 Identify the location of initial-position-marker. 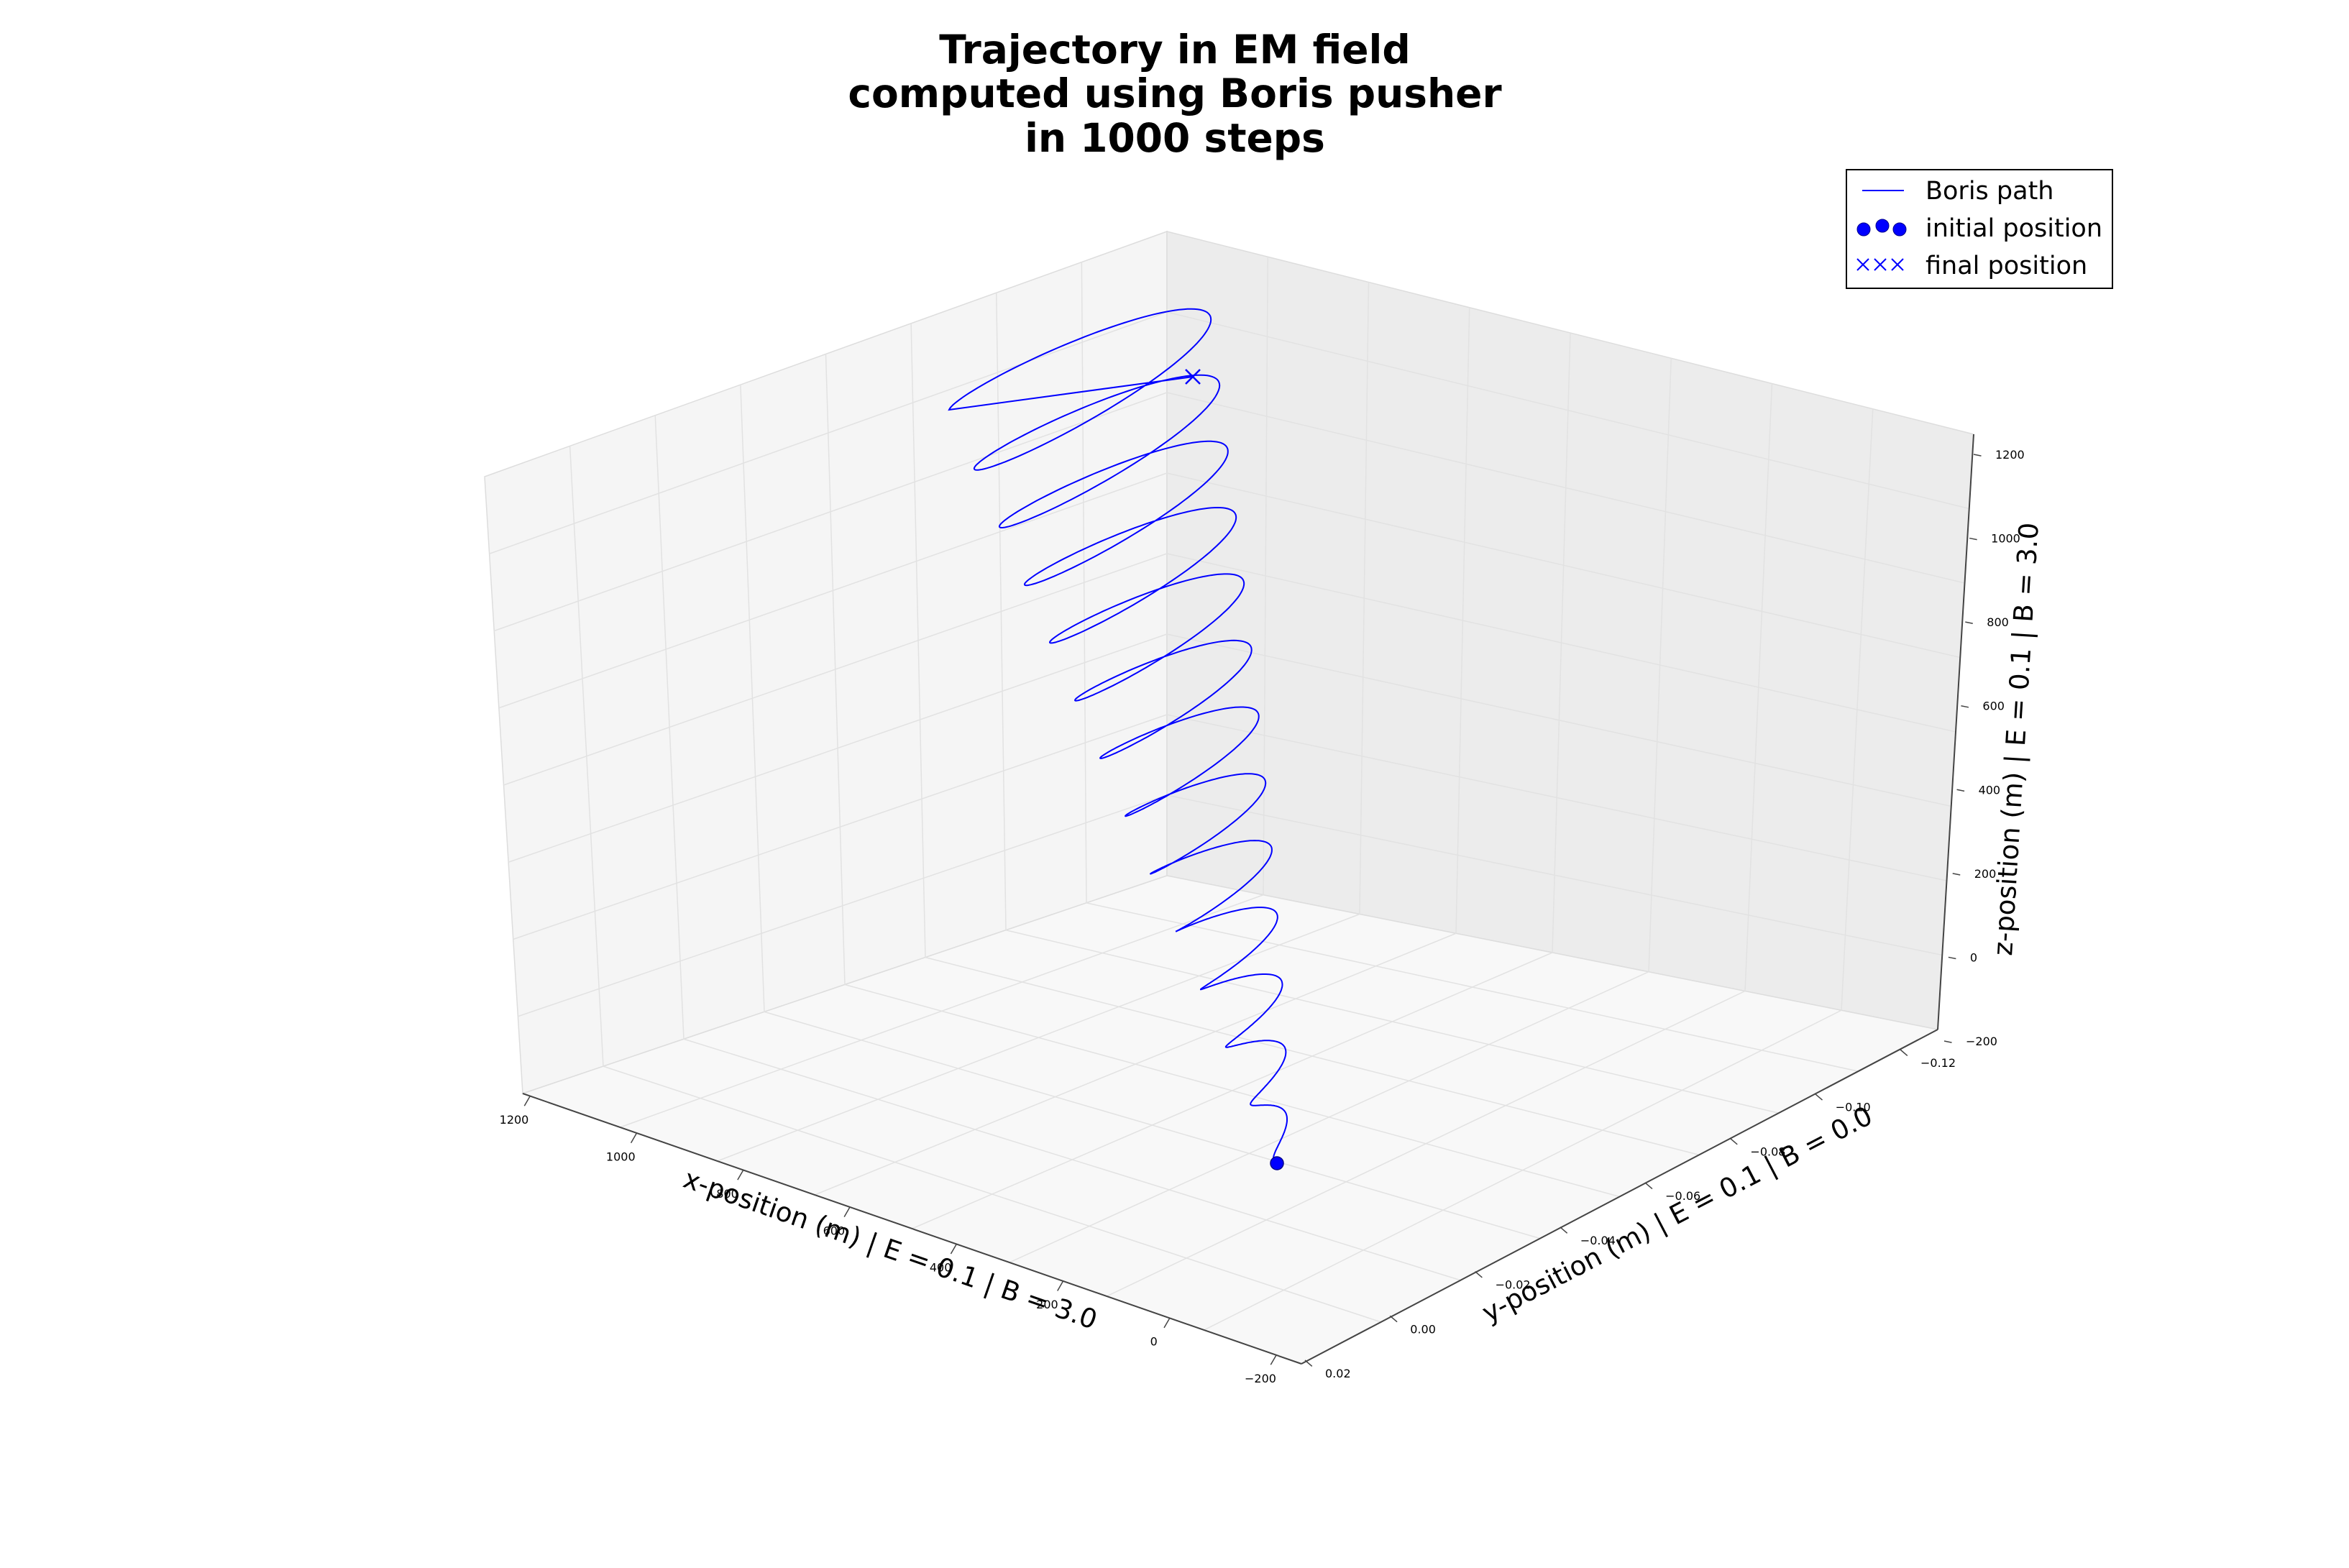
(1277, 1163).